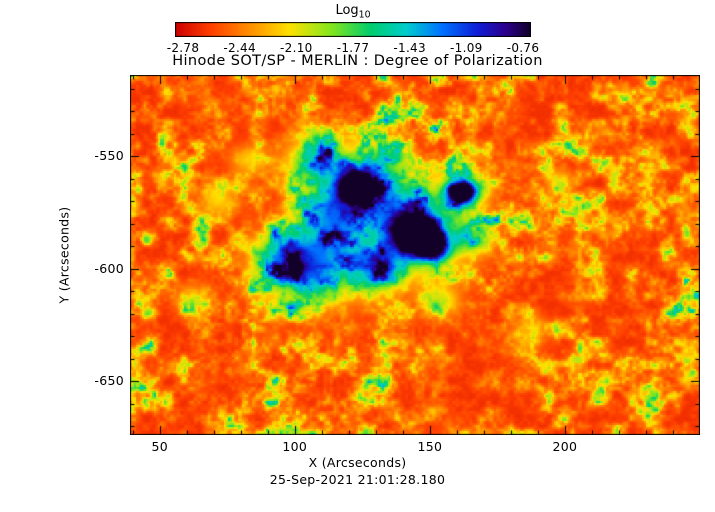 The image size is (715, 512). I want to click on x-tick-label: 150, so click(430, 446).